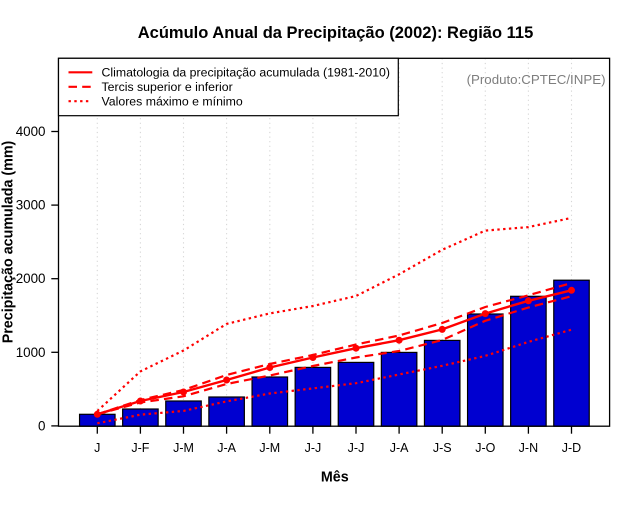 The image size is (640, 505). What do you see at coordinates (172, 102) in the screenshot?
I see `svg-text: Valores máximo e mínimo` at bounding box center [172, 102].